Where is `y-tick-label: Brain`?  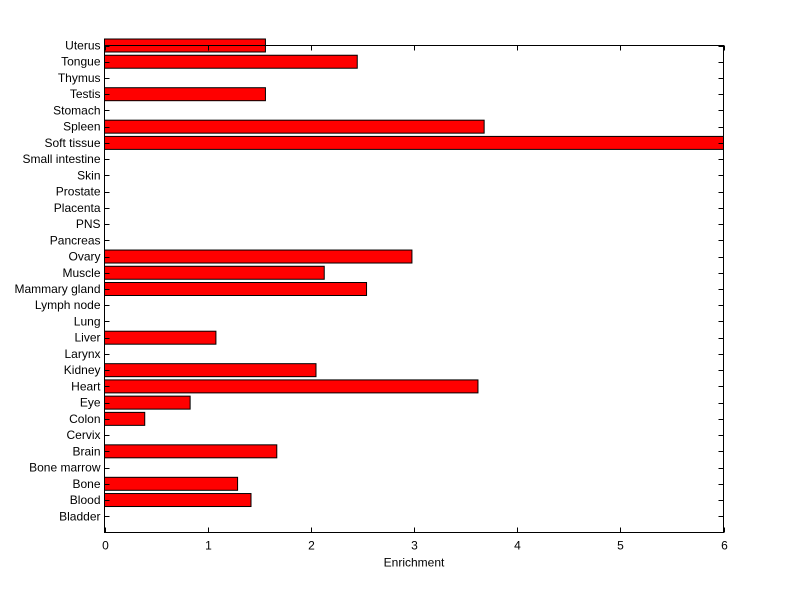
y-tick-label: Brain is located at coordinates (86, 451).